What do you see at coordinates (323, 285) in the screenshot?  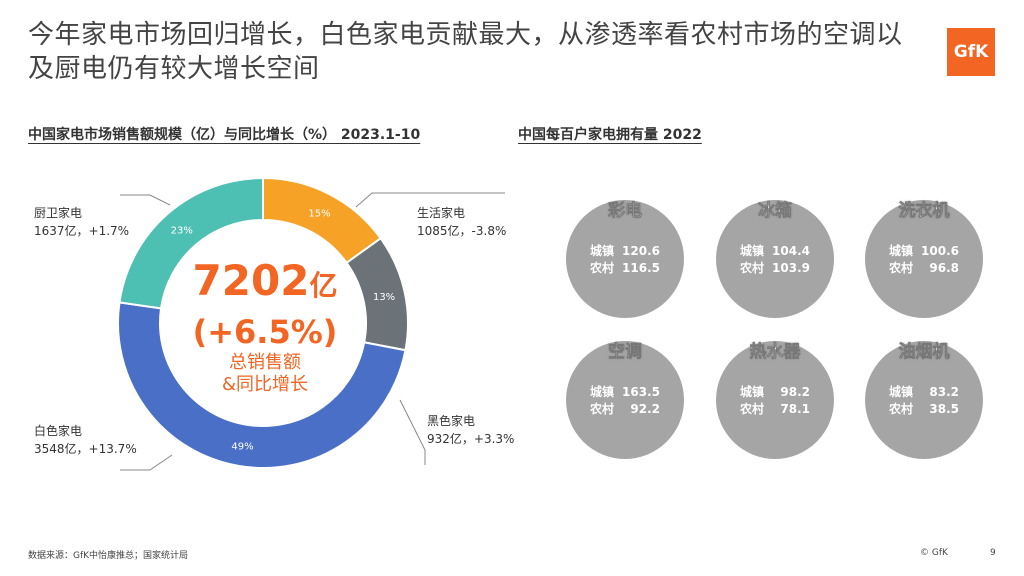 I see `total-sales-unit: 亿` at bounding box center [323, 285].